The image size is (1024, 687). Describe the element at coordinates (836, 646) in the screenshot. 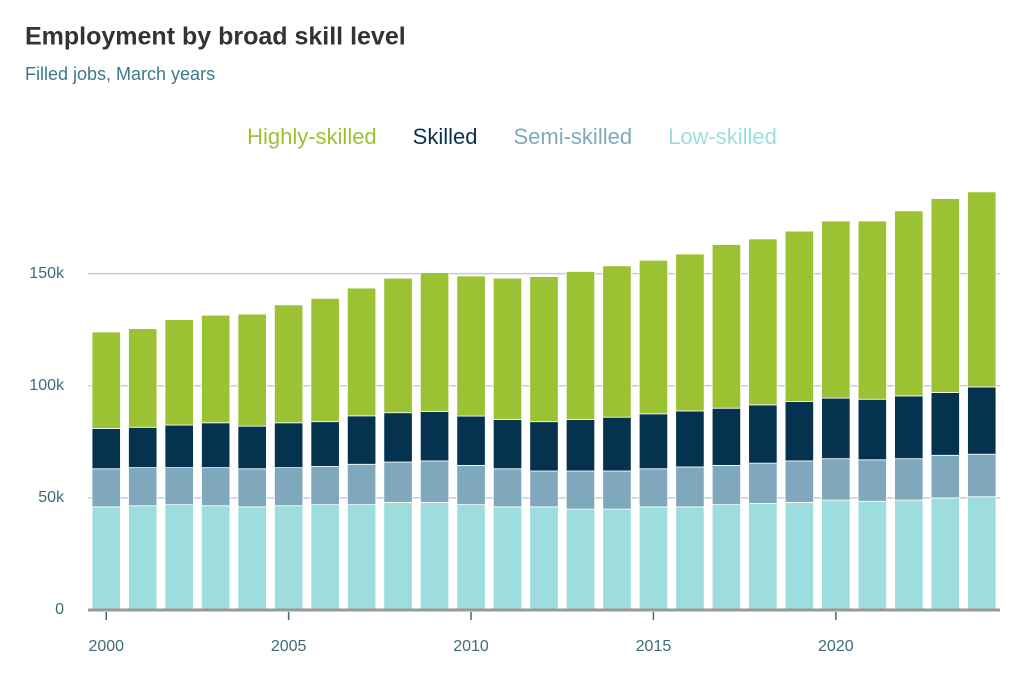

I see `x-tick-label: 2020` at that location.